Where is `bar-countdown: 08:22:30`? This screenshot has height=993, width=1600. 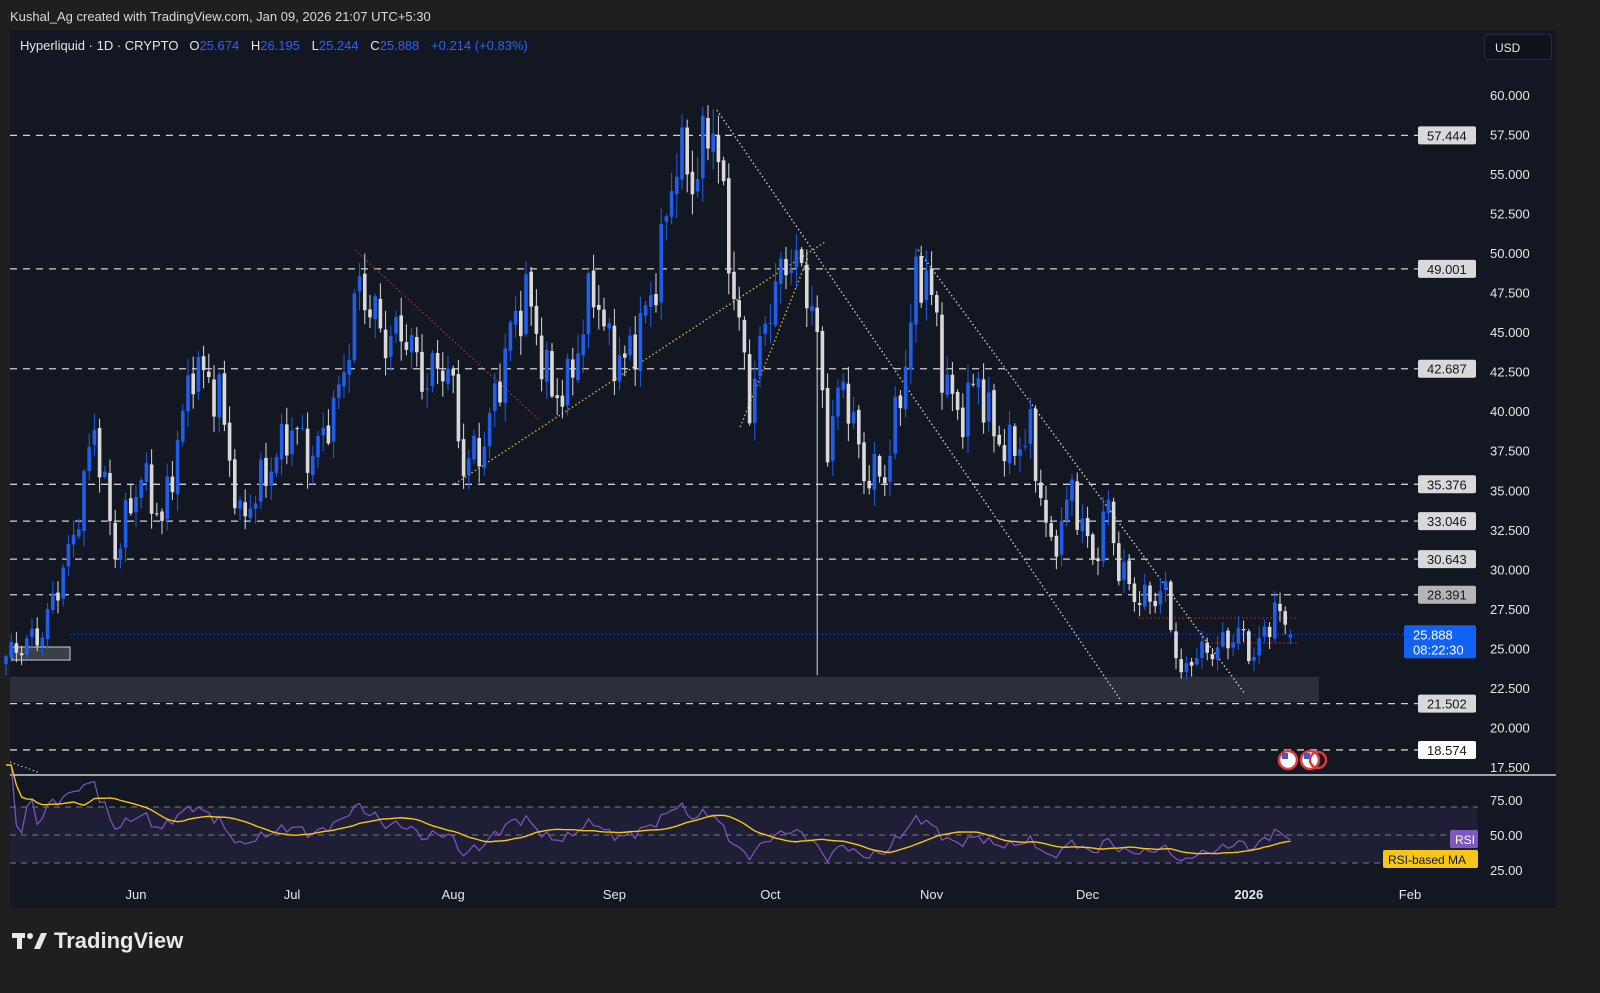 bar-countdown: 08:22:30 is located at coordinates (1438, 649).